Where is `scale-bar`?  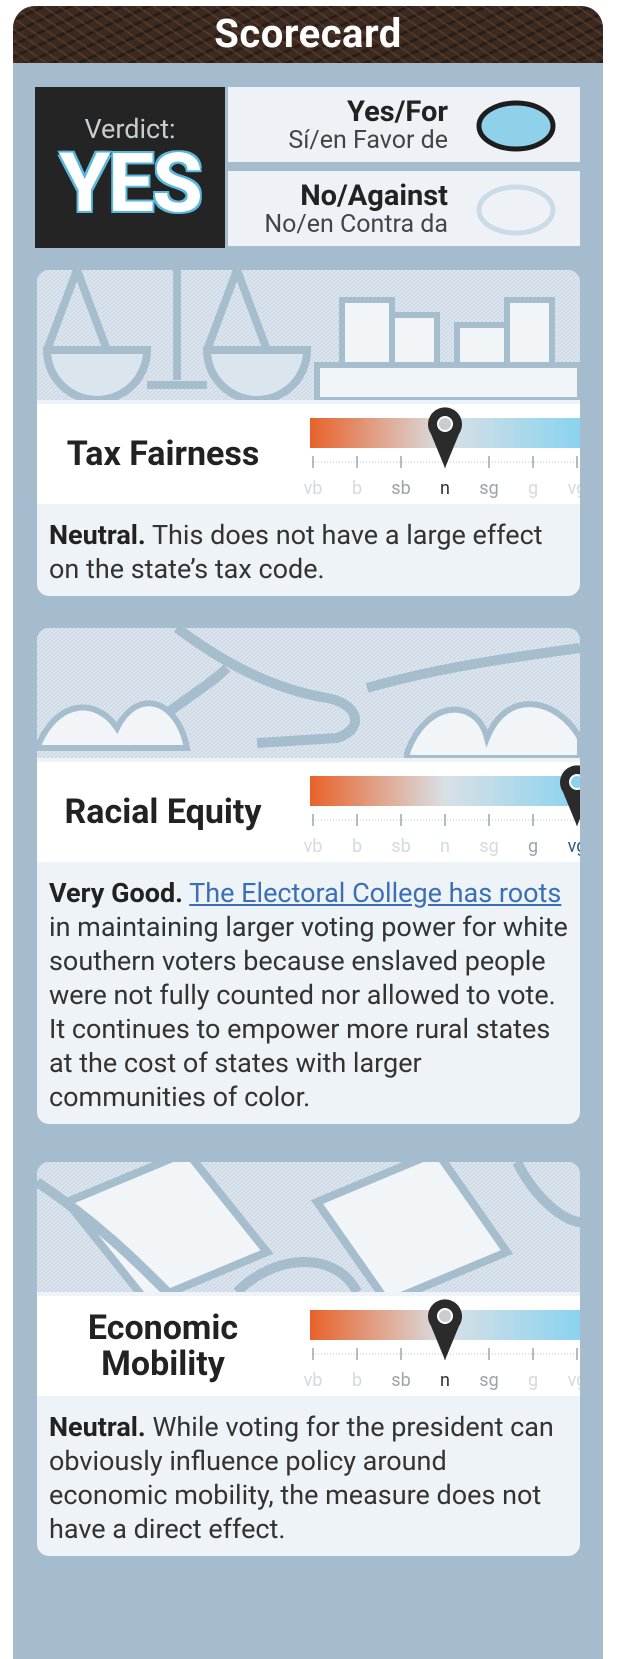 scale-bar is located at coordinates (445, 791).